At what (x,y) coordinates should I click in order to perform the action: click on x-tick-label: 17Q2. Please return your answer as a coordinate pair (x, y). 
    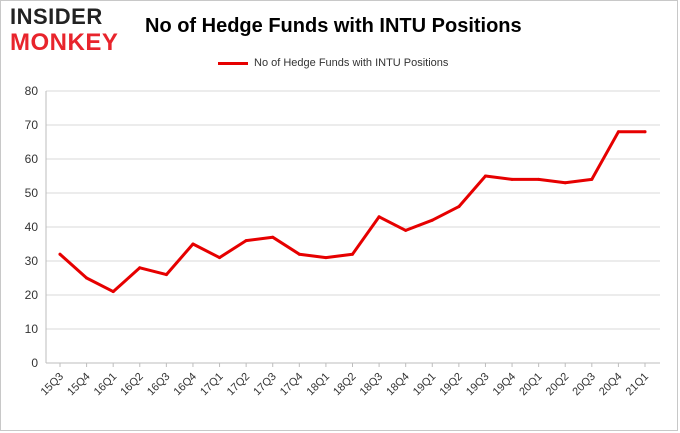
    Looking at the image, I should click on (239, 385).